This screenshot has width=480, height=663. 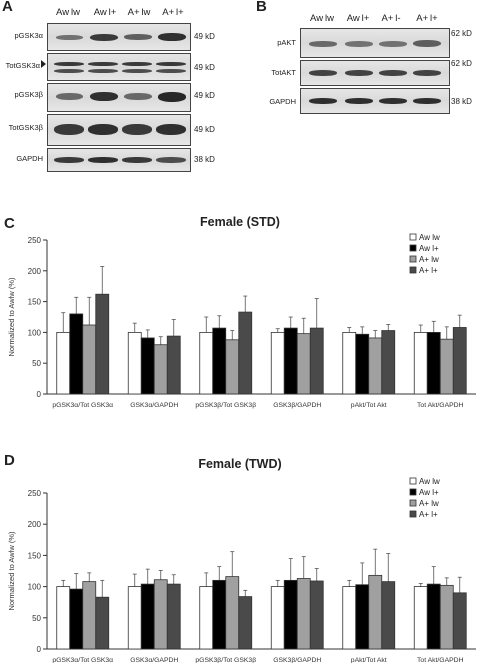 I want to click on y-axis-label: Normalized to Awlw (%), so click(x=11, y=317).